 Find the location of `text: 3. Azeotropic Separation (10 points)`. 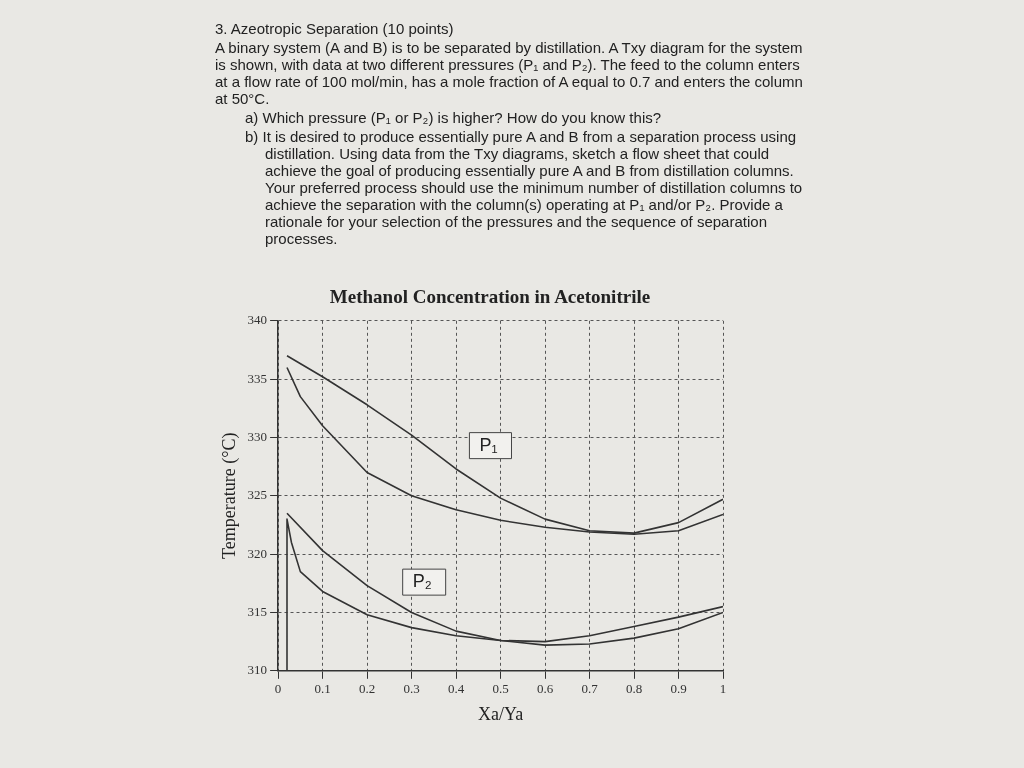

text: 3. Azeotropic Separation (10 points) is located at coordinates (335, 28).